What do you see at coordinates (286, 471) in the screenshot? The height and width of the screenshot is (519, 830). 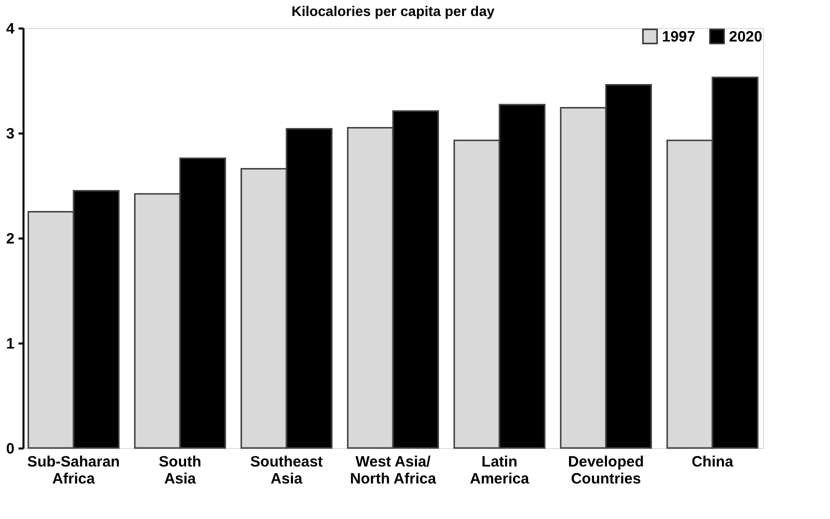 I see `x-tick-label: Southeast Asia` at bounding box center [286, 471].